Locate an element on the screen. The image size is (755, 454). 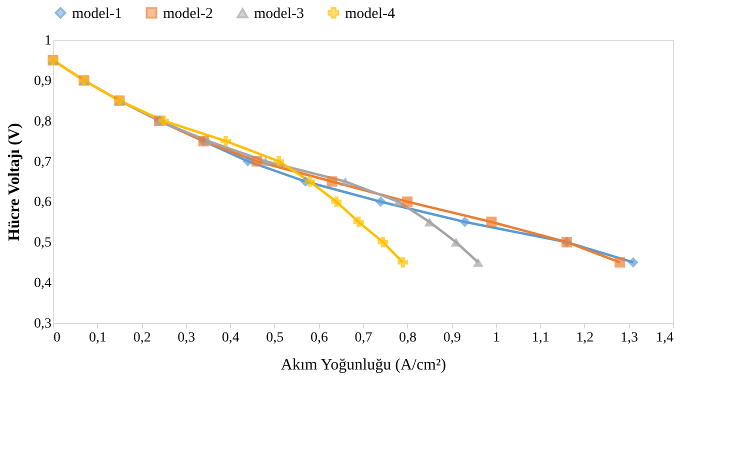
y-tick-label: 1 is located at coordinates (48, 41).